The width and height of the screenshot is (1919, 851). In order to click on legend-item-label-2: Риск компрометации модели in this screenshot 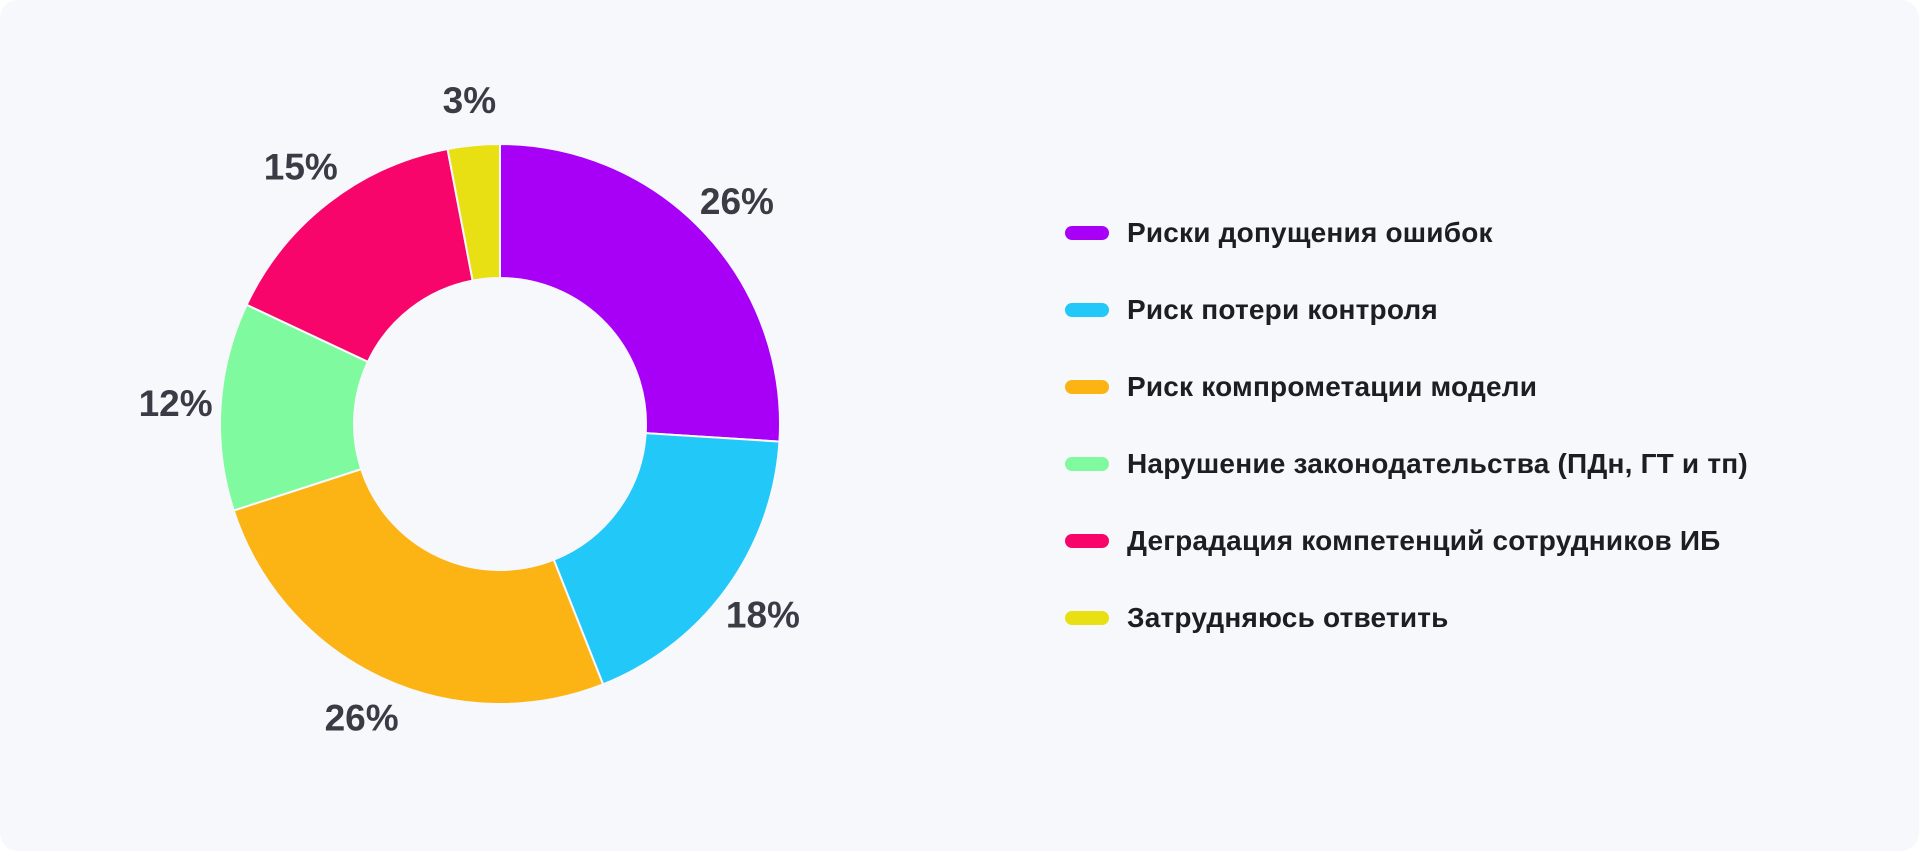, I will do `click(1332, 386)`.